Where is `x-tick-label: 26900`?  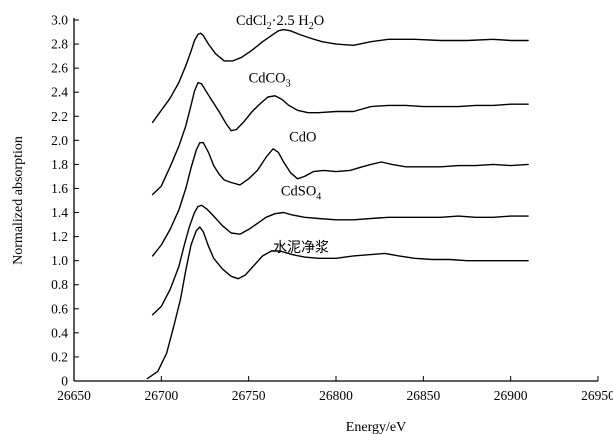
x-tick-label: 26900 is located at coordinates (511, 395).